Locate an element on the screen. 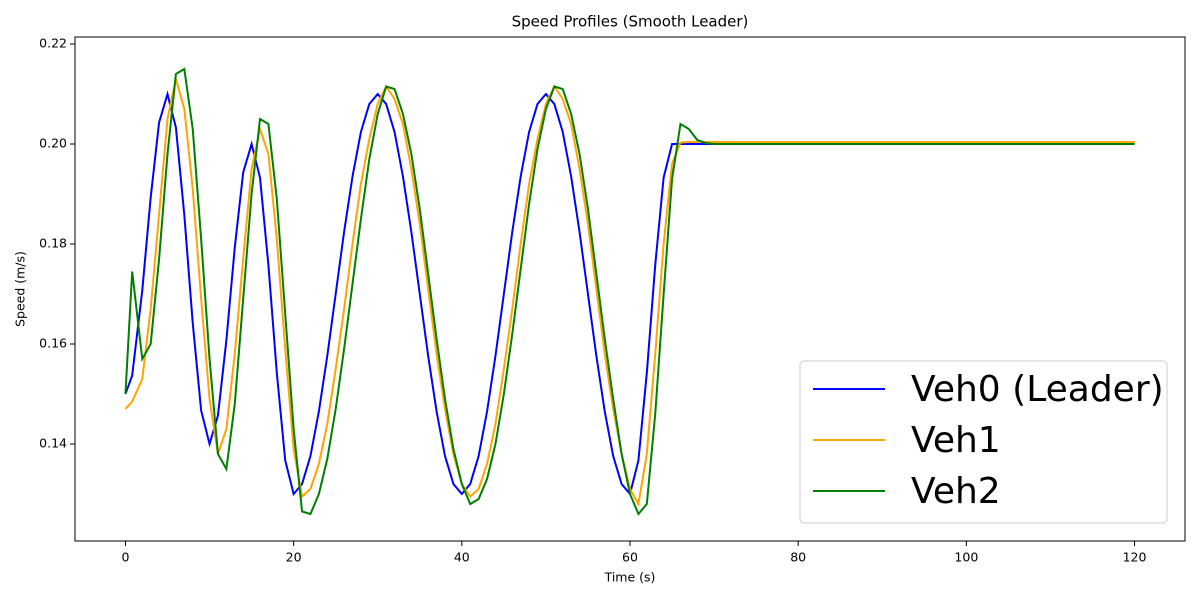 The width and height of the screenshot is (1200, 604). y-tick-label: 0.22 is located at coordinates (53, 43).